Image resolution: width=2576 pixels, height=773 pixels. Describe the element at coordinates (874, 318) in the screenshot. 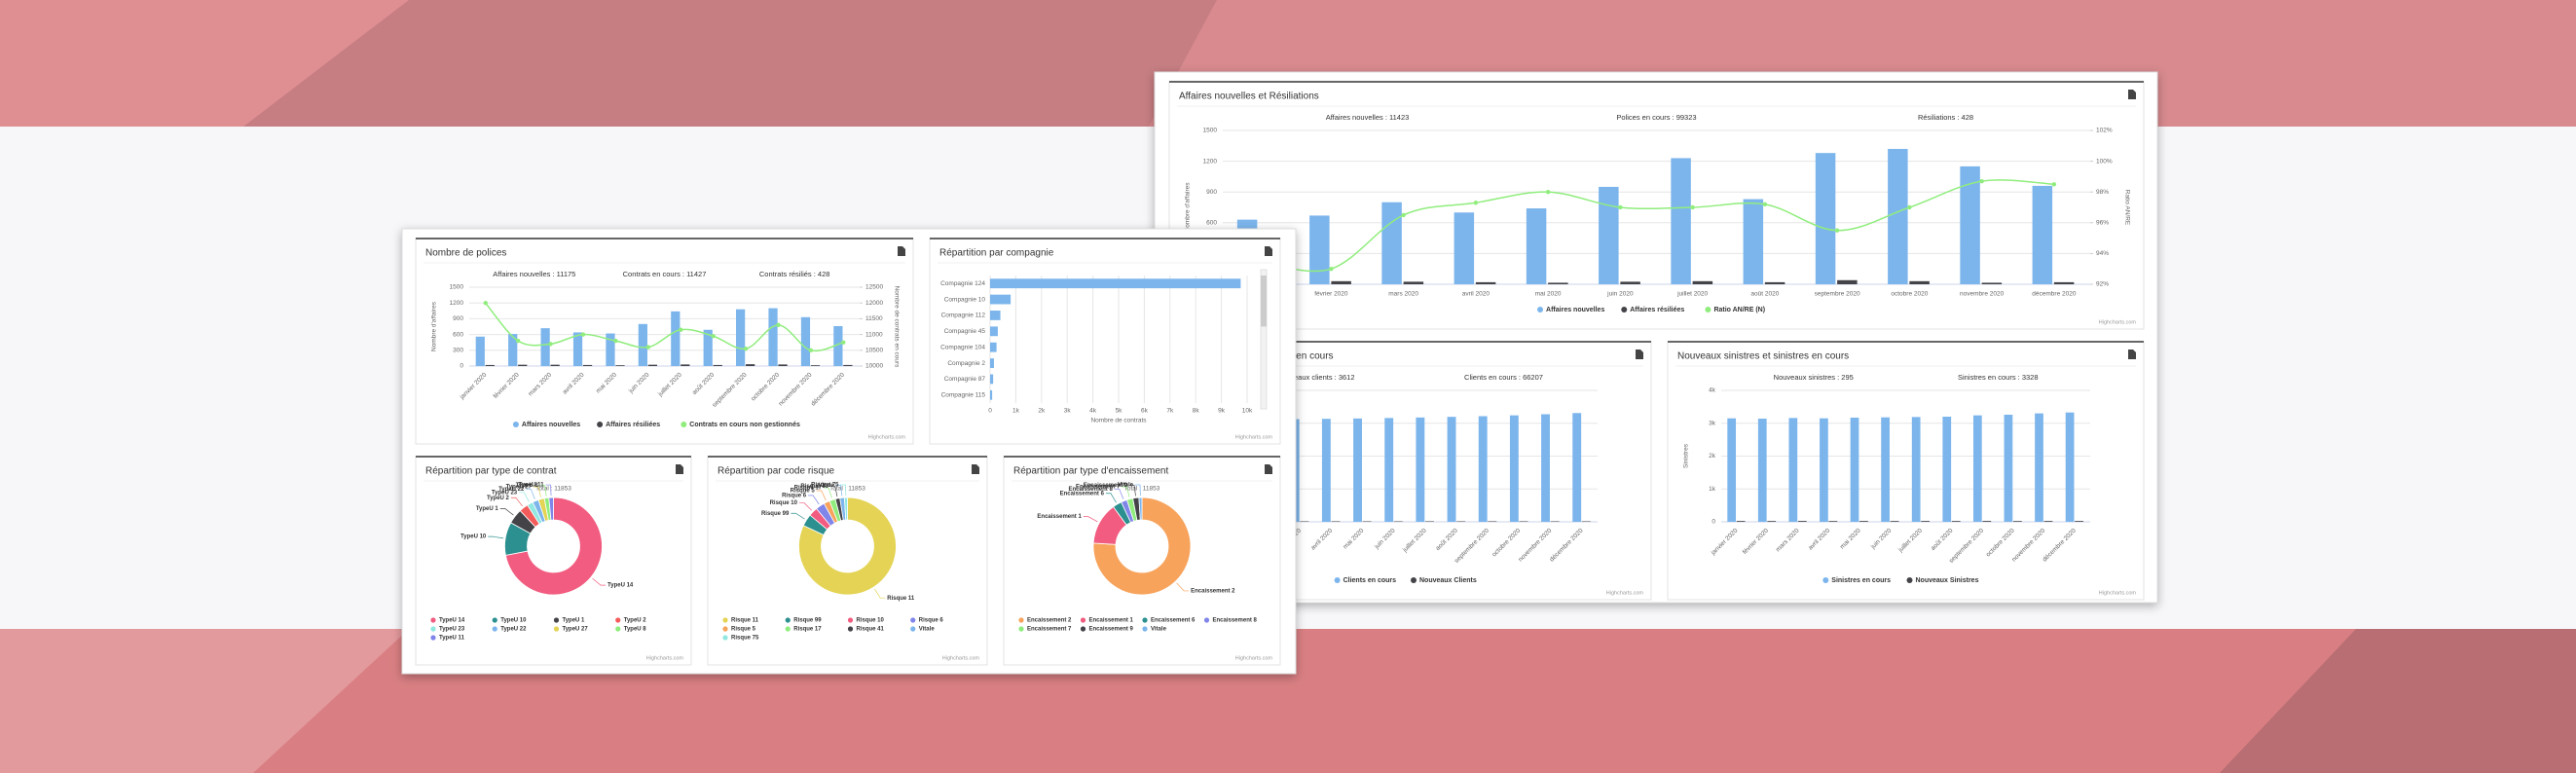

I see `y2-tick-label: 11500` at that location.